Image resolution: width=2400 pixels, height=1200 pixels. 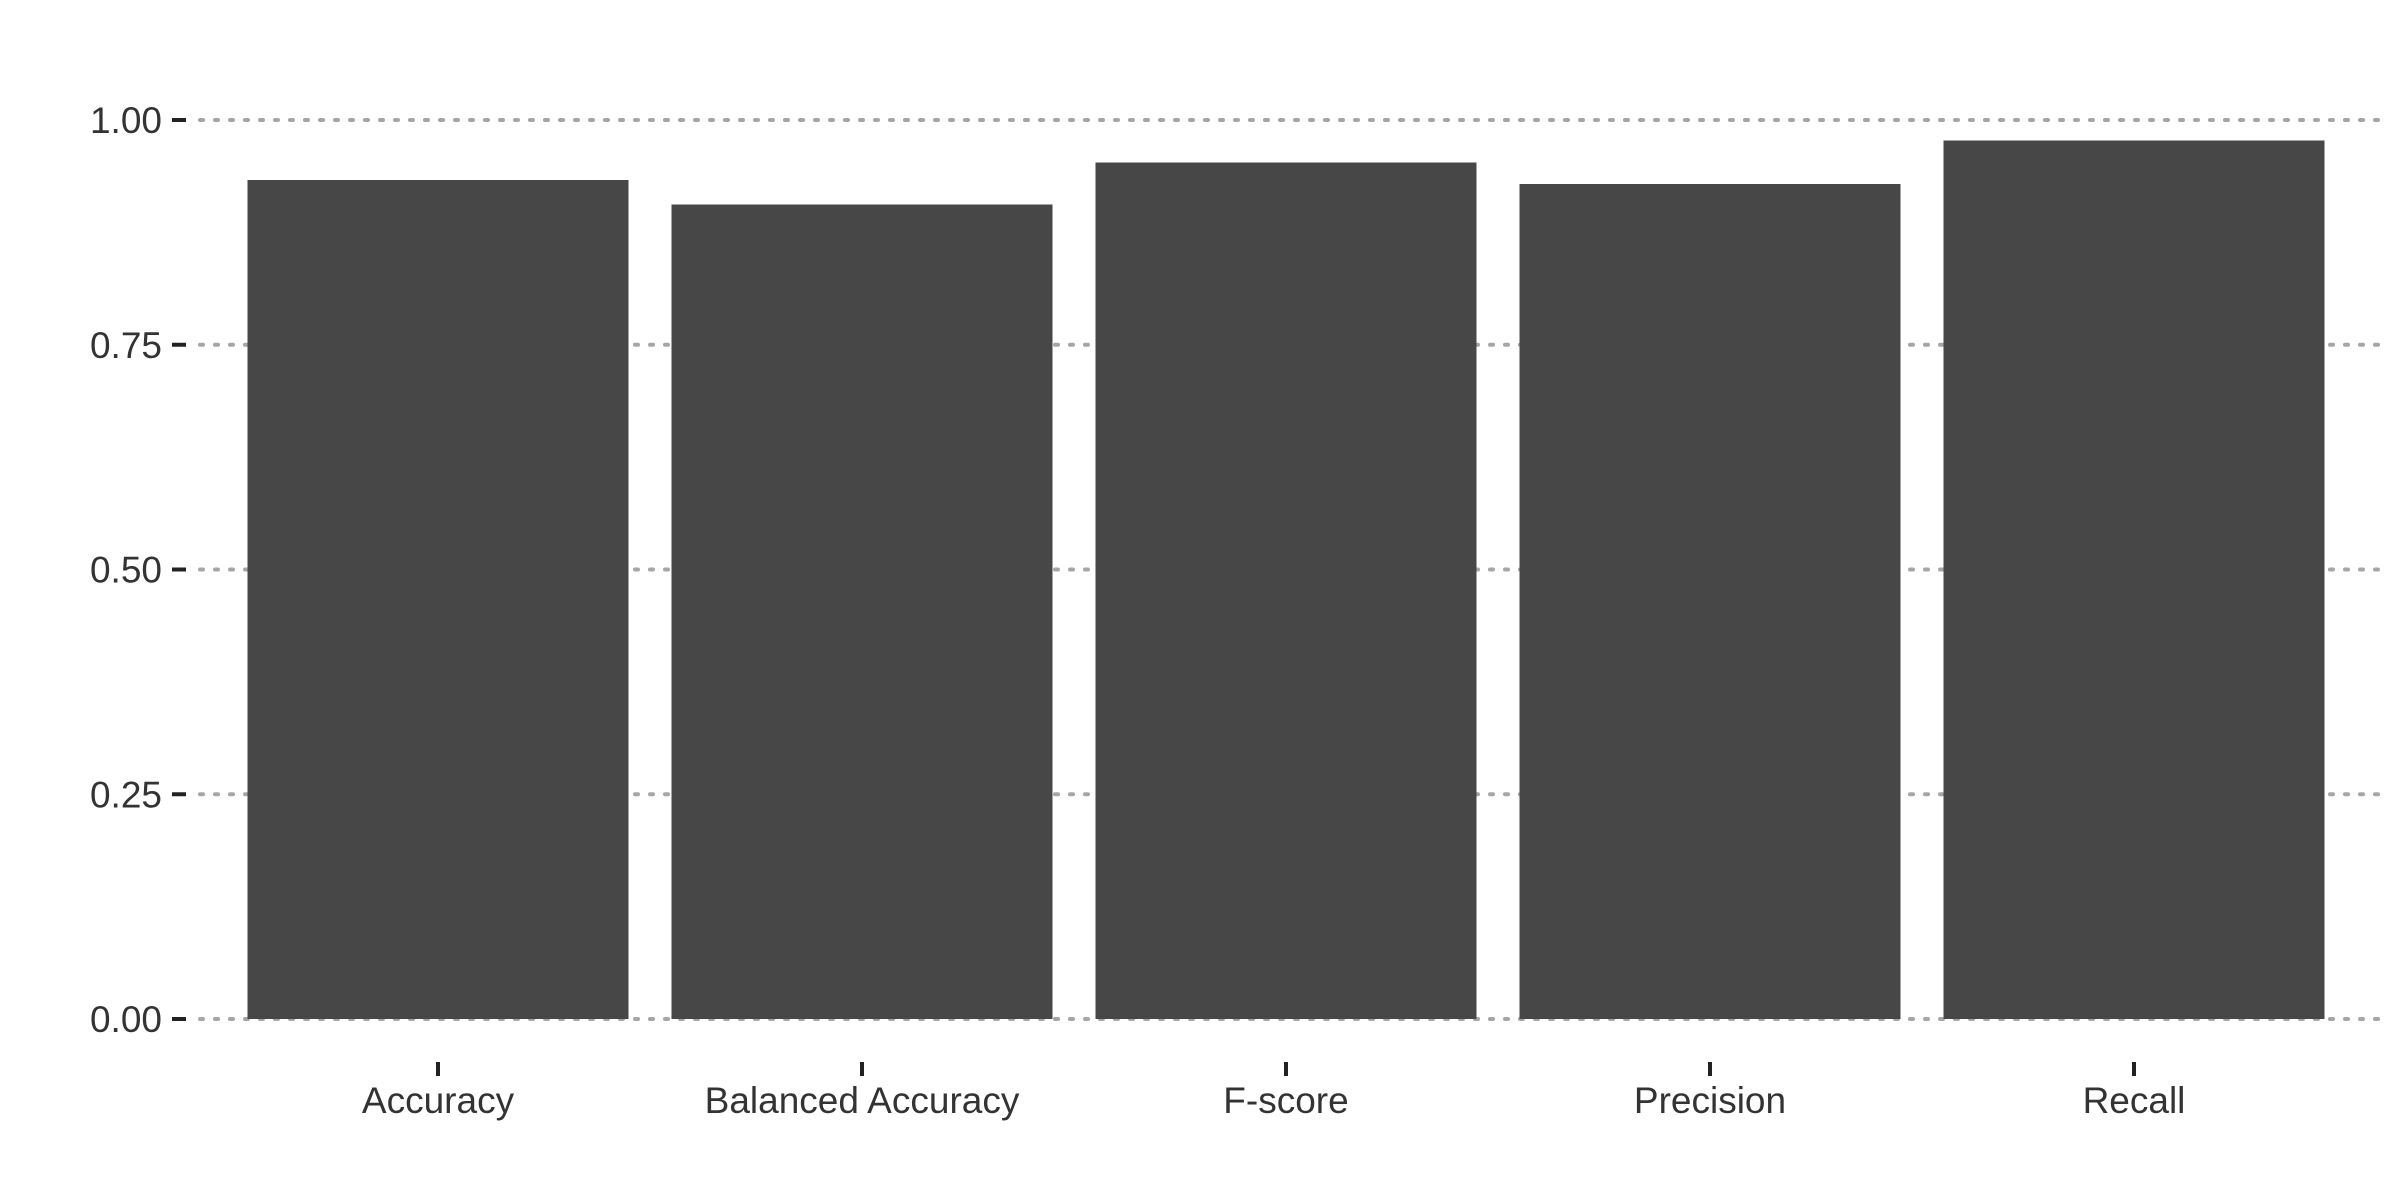 I want to click on bar-balanced-accuracy, so click(x=862, y=612).